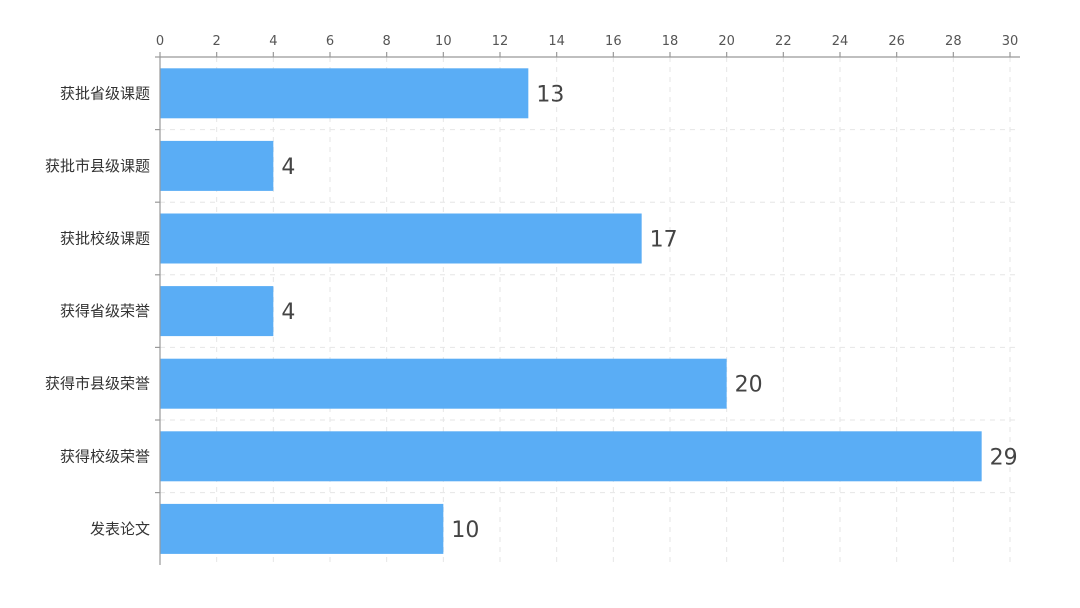  What do you see at coordinates (550, 94) in the screenshot?
I see `bar-value-label: 13` at bounding box center [550, 94].